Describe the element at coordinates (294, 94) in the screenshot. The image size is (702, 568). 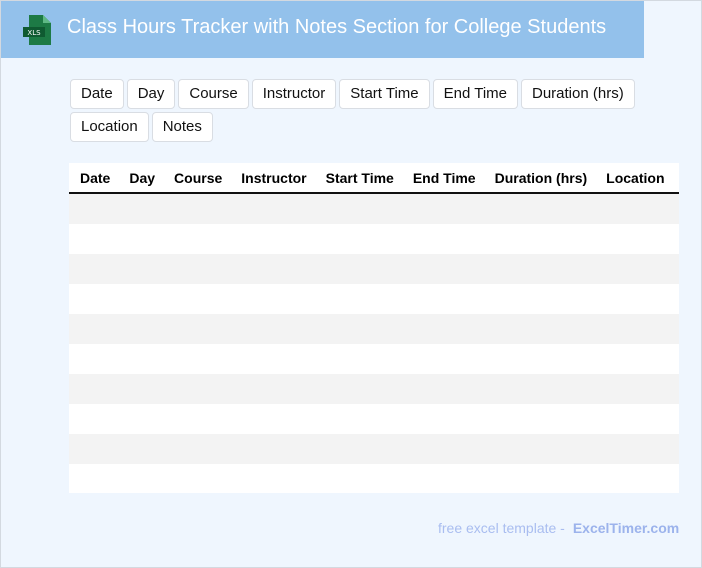
I see `column-chip: Instructor` at that location.